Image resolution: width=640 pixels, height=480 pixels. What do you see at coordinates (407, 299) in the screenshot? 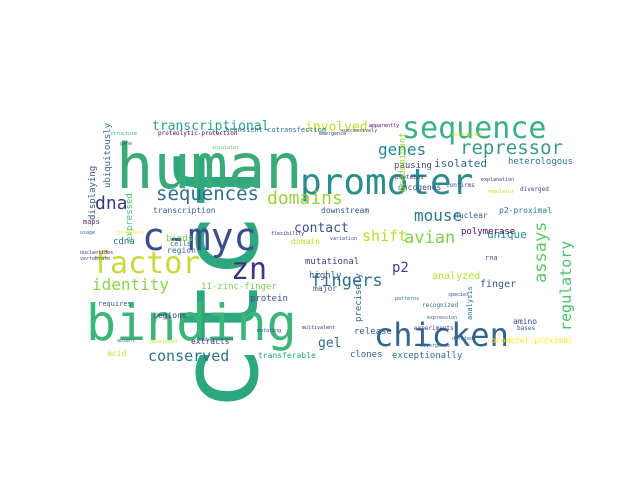
I see `word-patterns: patterns` at bounding box center [407, 299].